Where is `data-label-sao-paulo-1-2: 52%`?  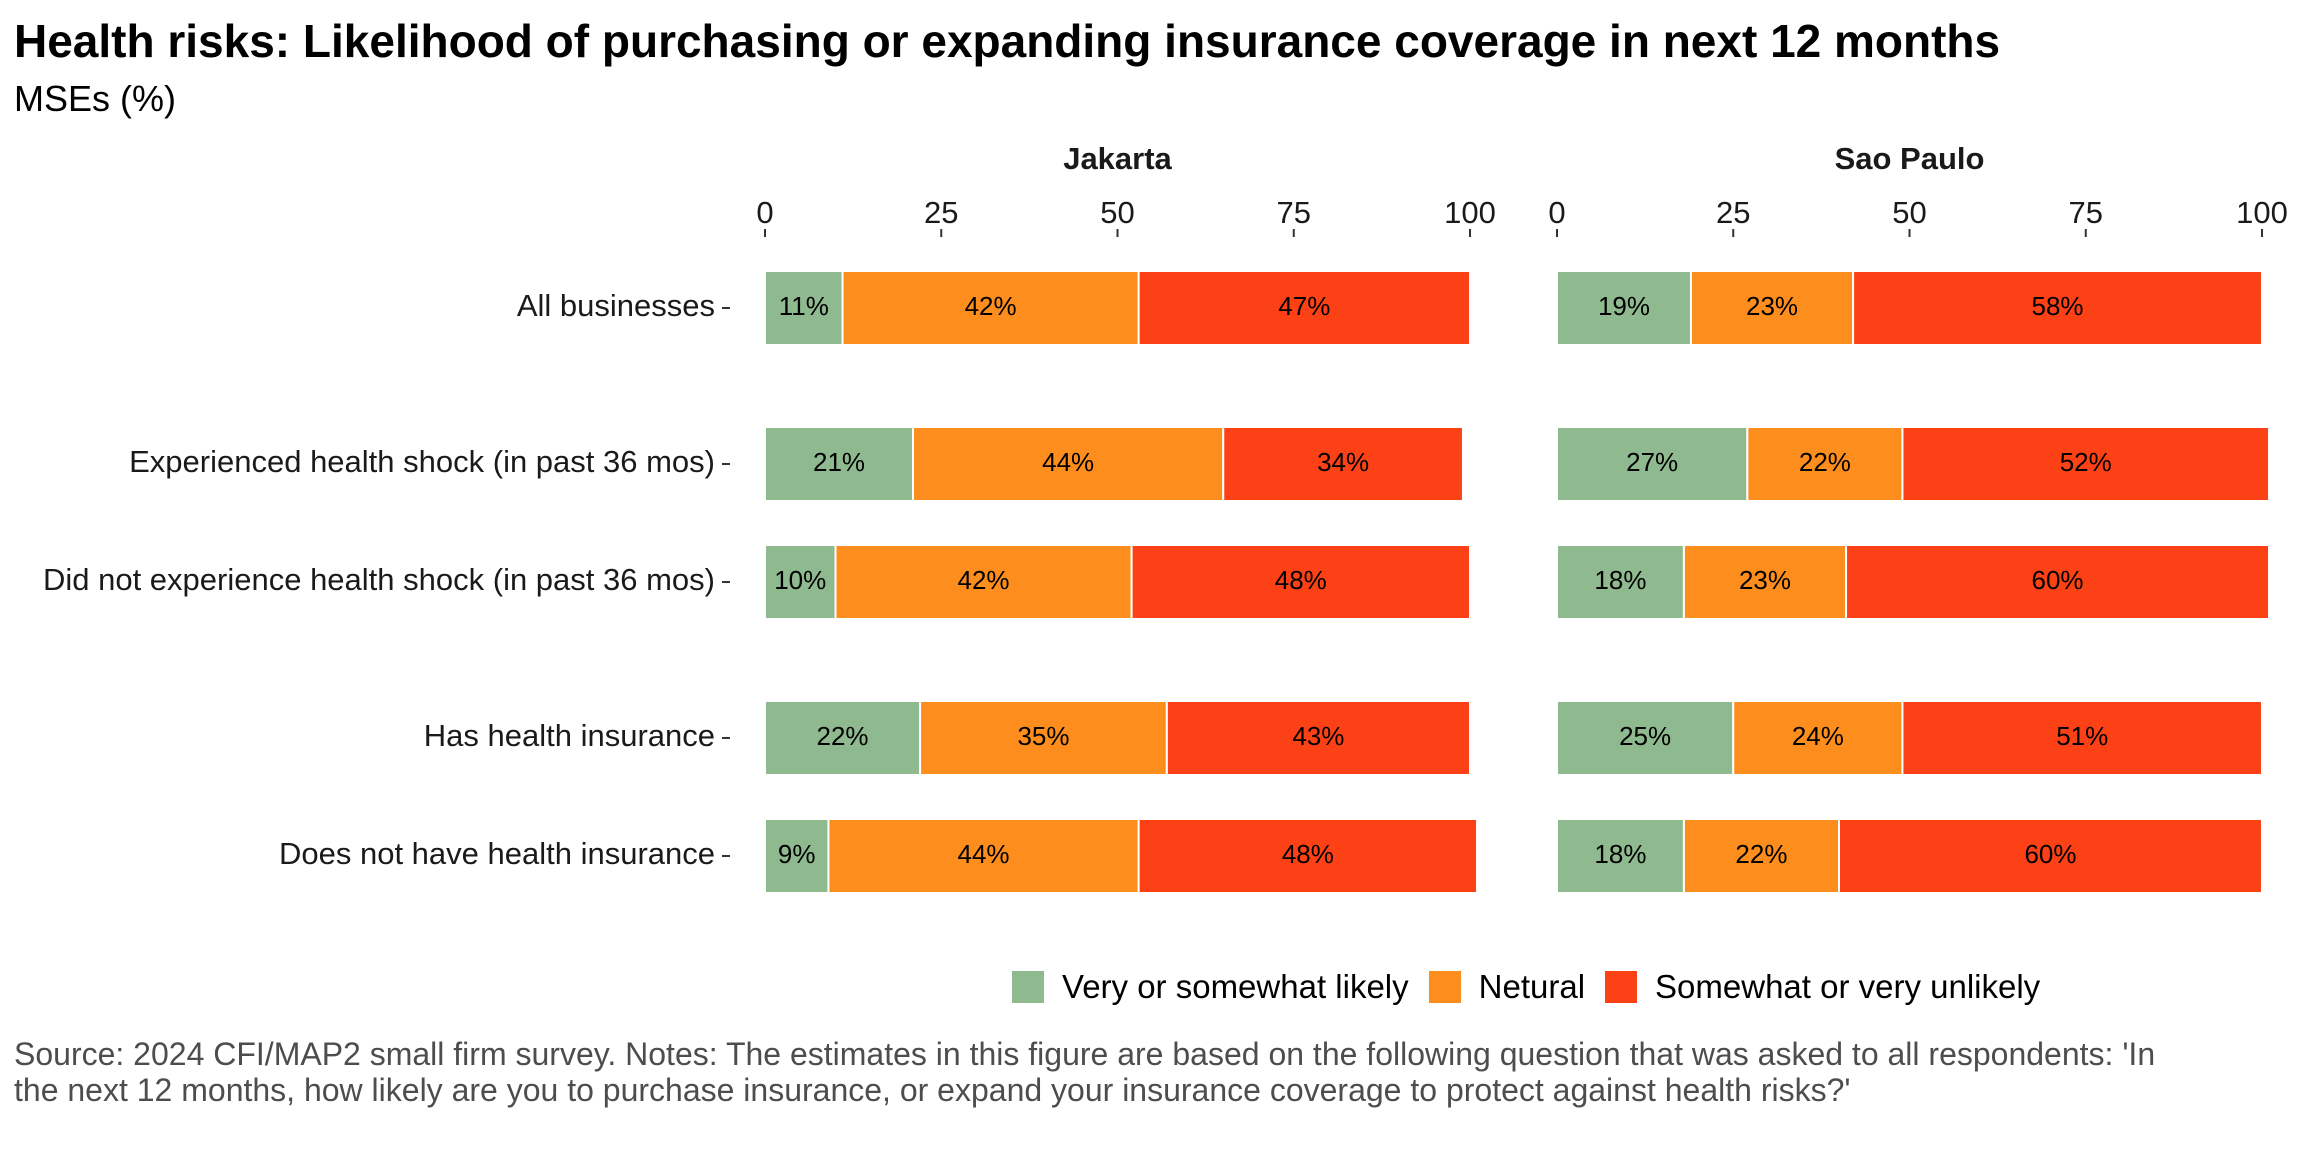 data-label-sao-paulo-1-2: 52% is located at coordinates (2086, 462).